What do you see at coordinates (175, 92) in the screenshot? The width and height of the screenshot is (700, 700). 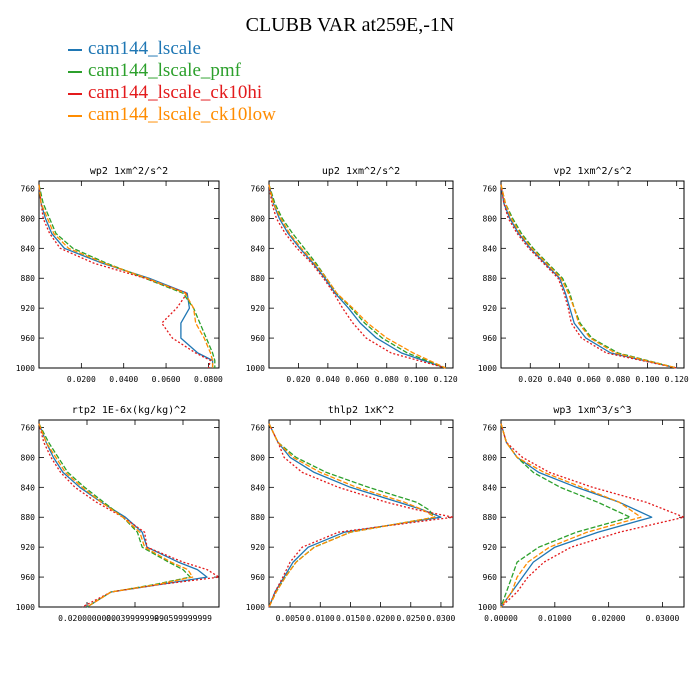 I see `legend-label: cam144_lscale_ck10hi` at bounding box center [175, 92].